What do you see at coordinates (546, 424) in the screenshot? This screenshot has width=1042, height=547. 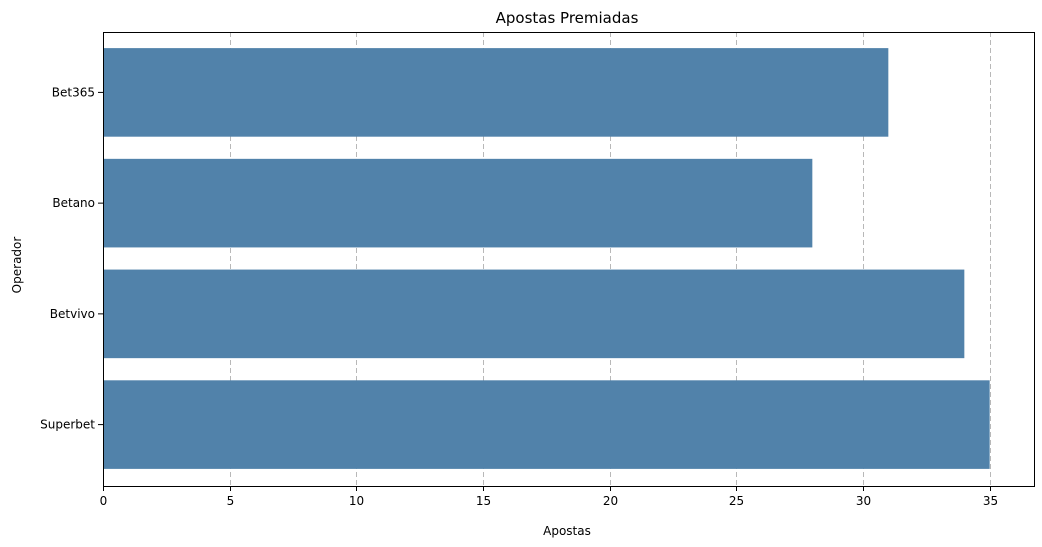 I see `bar-superbet` at bounding box center [546, 424].